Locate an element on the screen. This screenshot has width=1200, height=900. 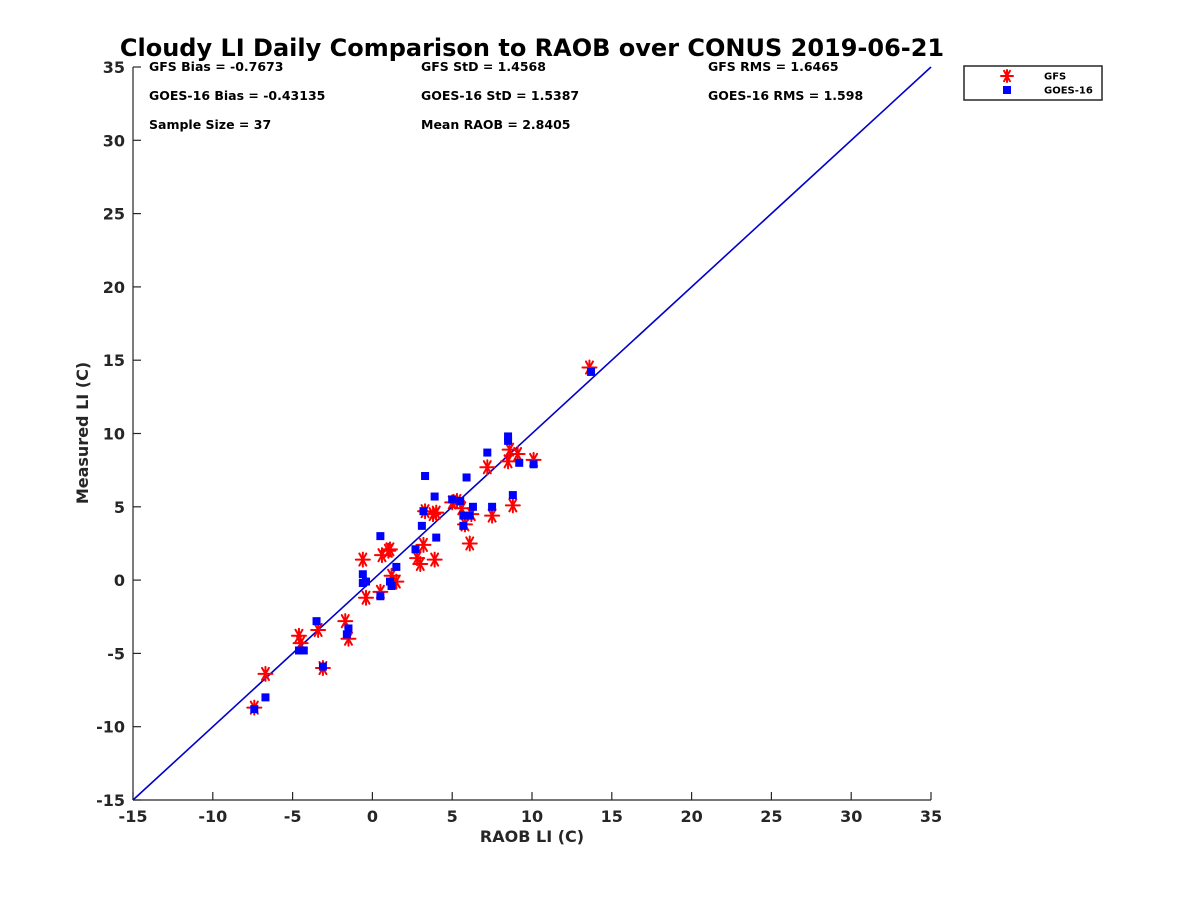
y-tick-label: 0 is located at coordinates (119, 580).